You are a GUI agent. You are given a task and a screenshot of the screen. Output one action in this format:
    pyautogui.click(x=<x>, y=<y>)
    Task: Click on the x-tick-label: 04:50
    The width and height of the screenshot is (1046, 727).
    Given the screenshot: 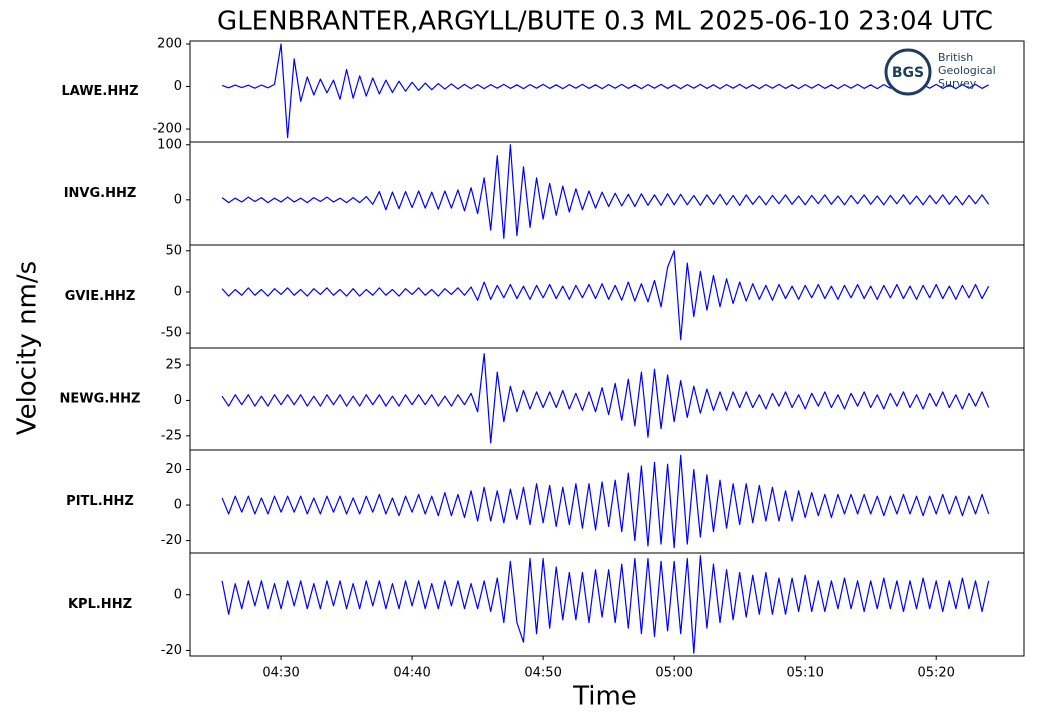 What is the action you would take?
    pyautogui.click(x=542, y=673)
    